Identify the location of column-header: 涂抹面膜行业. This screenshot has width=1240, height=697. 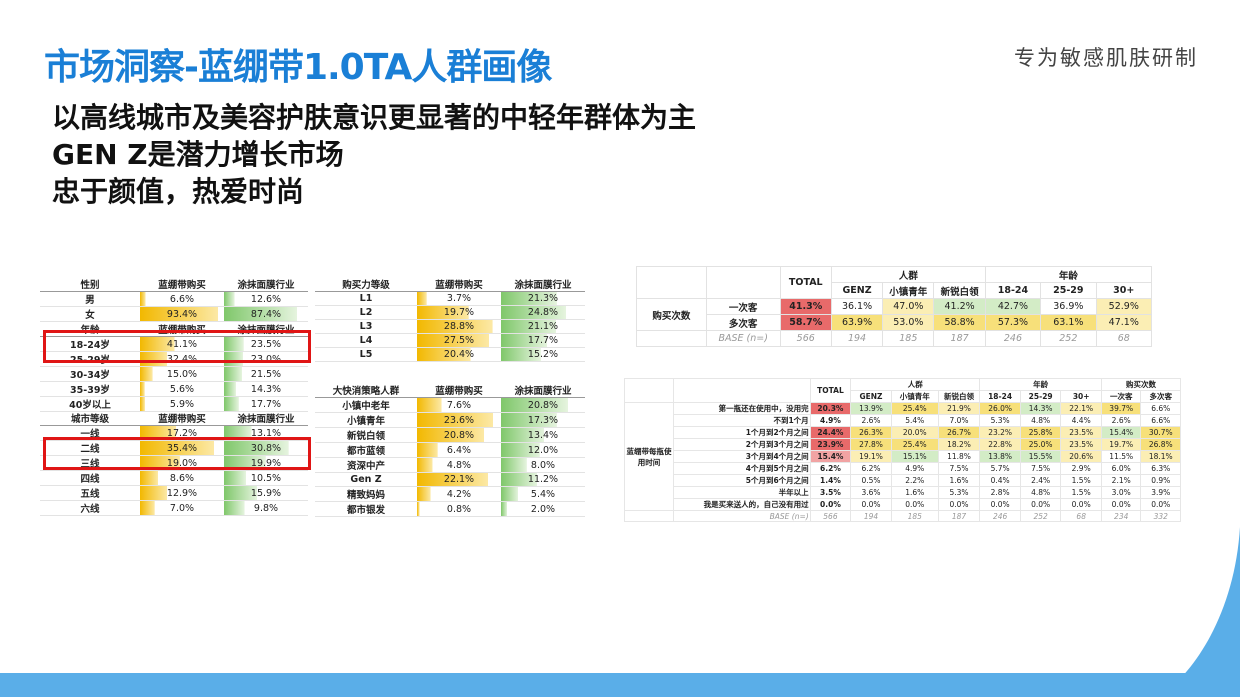
(543, 284).